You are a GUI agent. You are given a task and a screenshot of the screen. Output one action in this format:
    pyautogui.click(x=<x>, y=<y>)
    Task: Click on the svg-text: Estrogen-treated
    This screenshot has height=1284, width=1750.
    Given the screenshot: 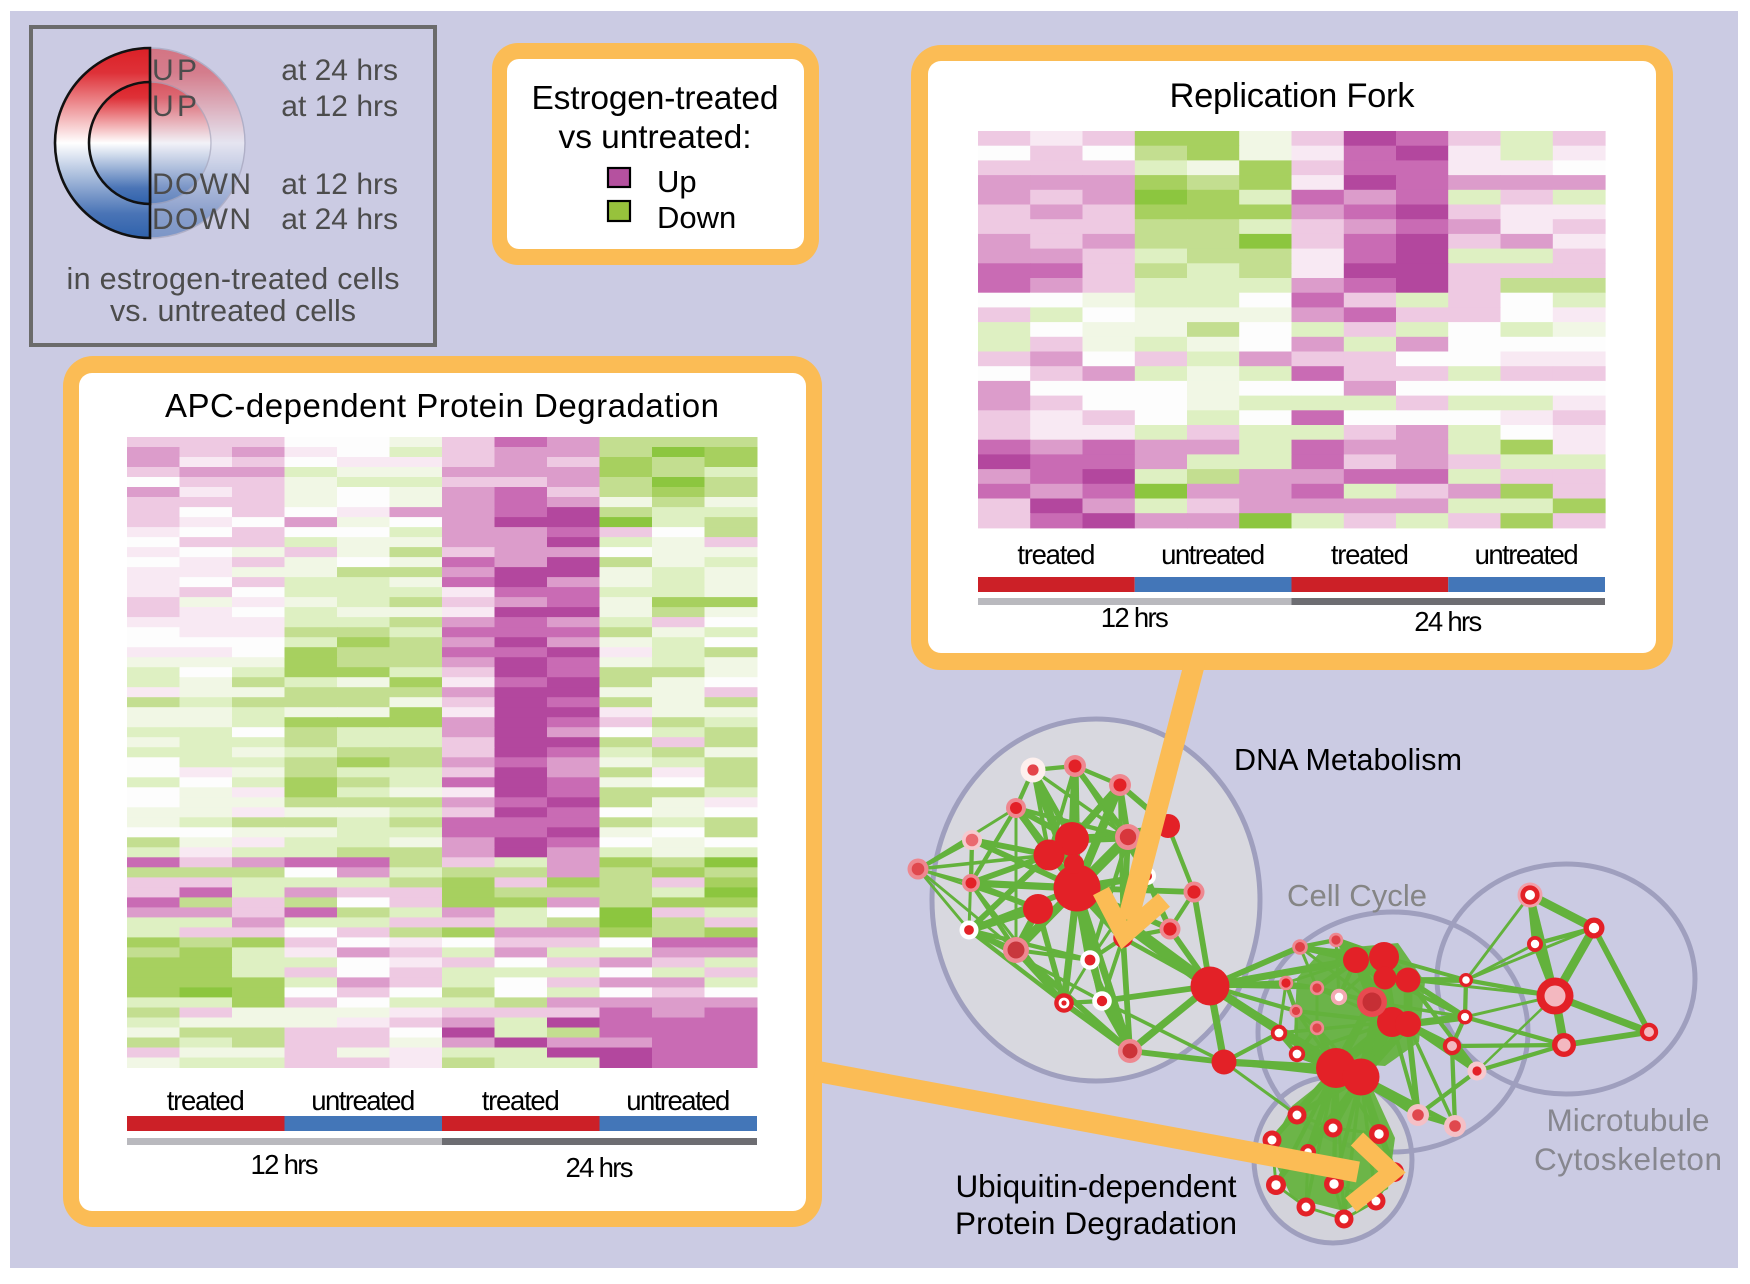 What is the action you would take?
    pyautogui.click(x=655, y=98)
    